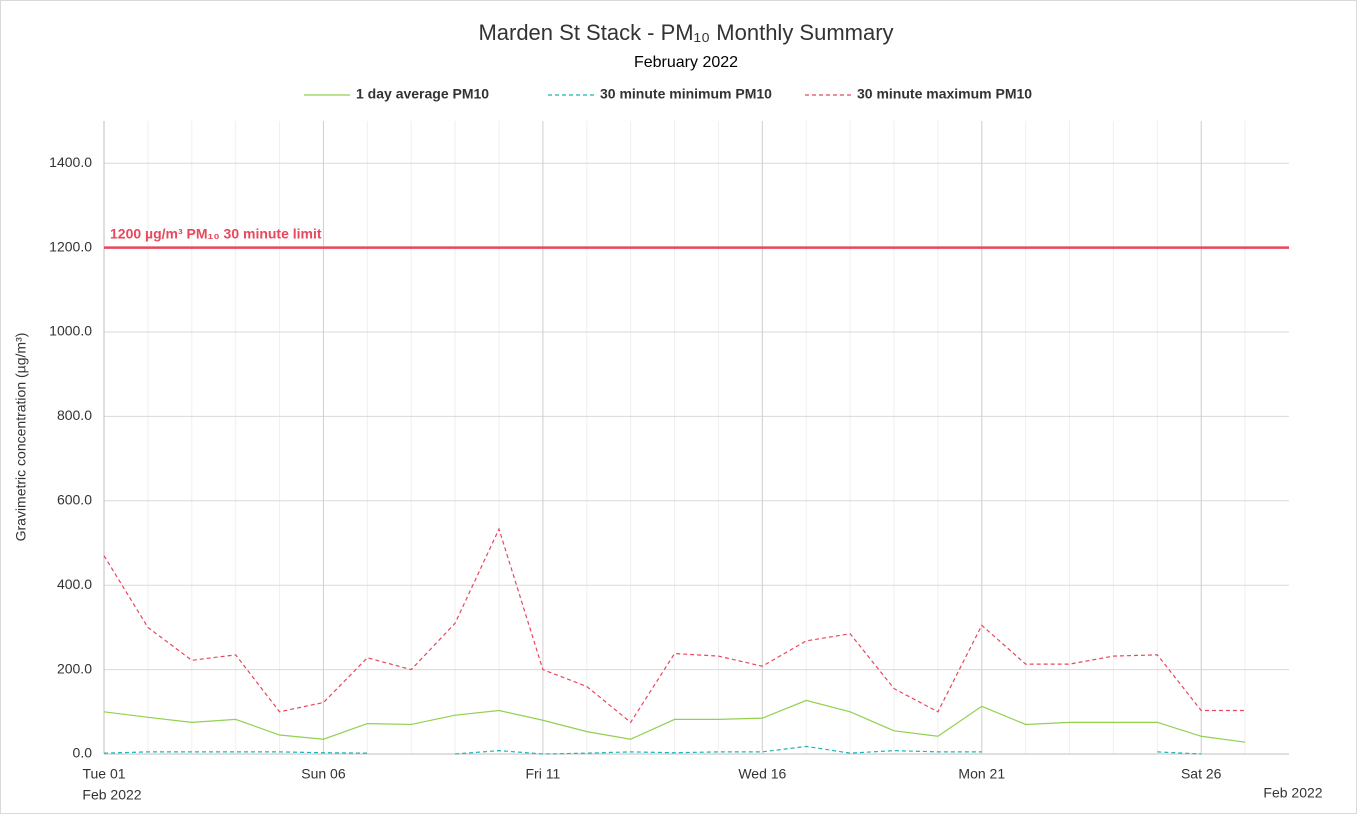  What do you see at coordinates (685, 32) in the screenshot?
I see `chart-title: Marden St Stack - PM₁₀ Monthly Summary` at bounding box center [685, 32].